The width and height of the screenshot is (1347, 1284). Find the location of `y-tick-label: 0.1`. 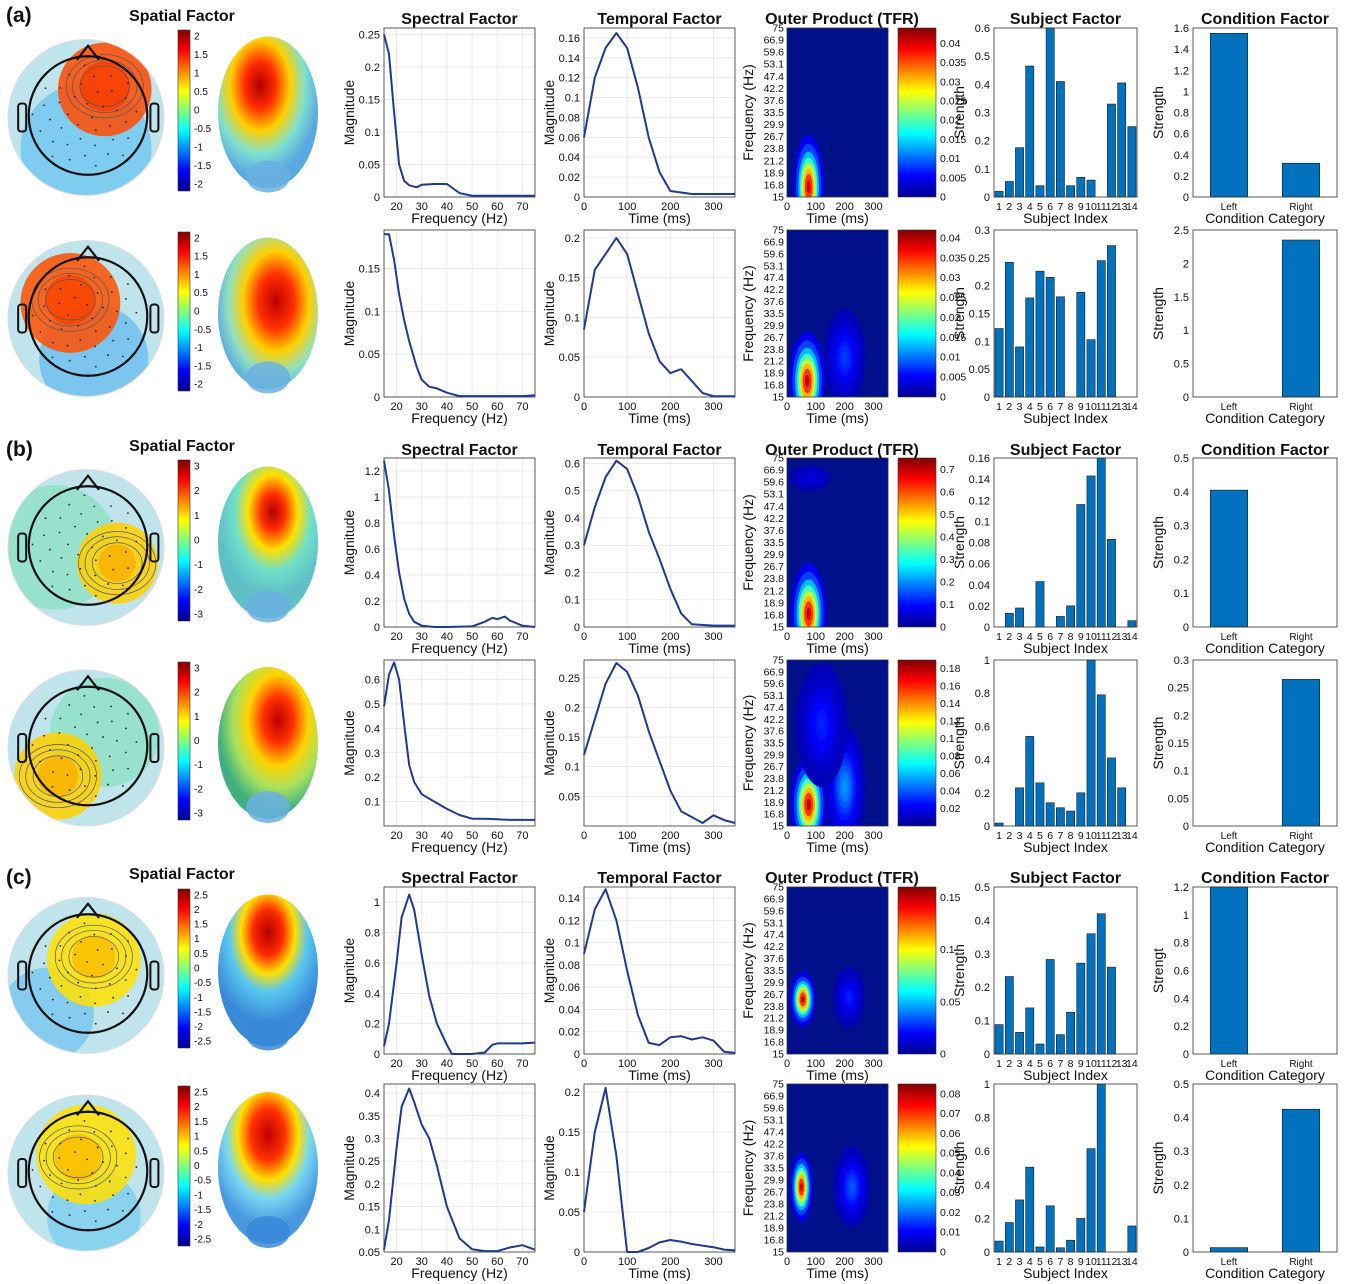

y-tick-label: 0.1 is located at coordinates (572, 601).